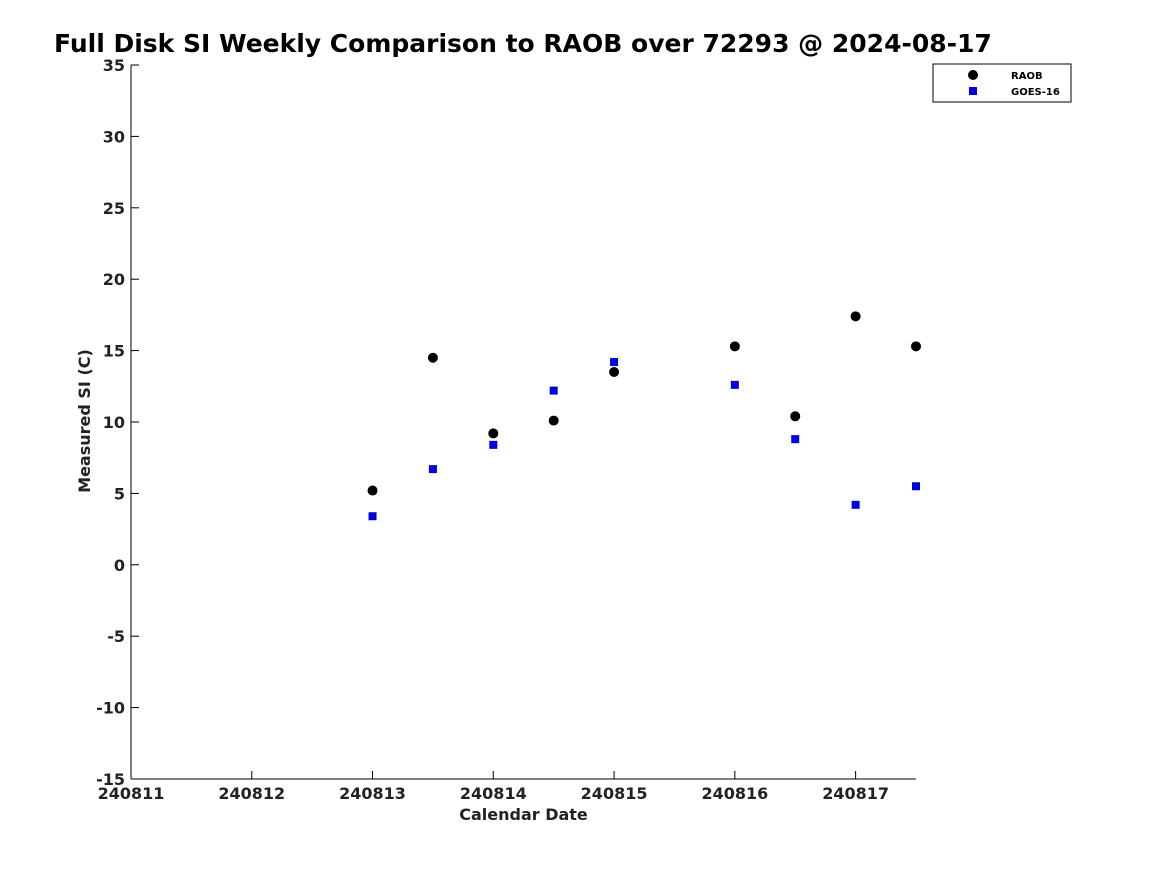 The height and width of the screenshot is (875, 1167). What do you see at coordinates (119, 565) in the screenshot?
I see `y-tick-label: 0` at bounding box center [119, 565].